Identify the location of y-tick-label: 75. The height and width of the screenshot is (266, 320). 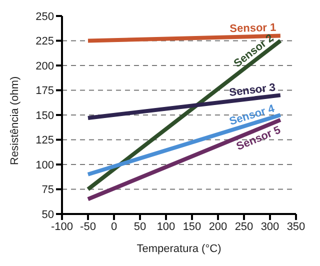
(48, 190).